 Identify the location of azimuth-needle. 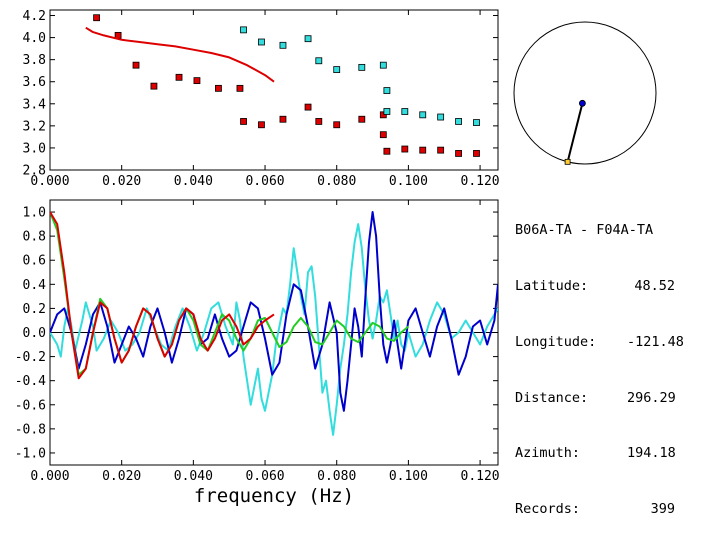
(575, 133).